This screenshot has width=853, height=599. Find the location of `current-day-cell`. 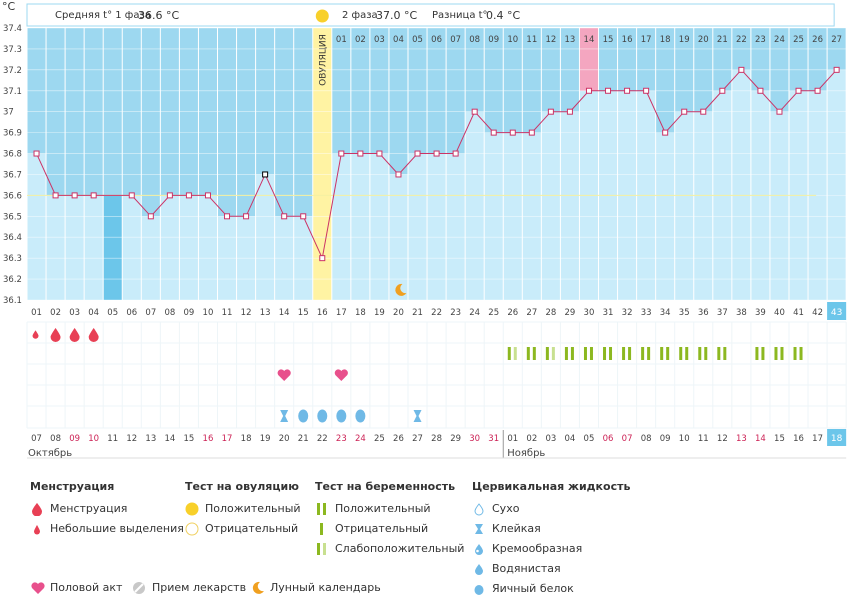

current-day-cell is located at coordinates (837, 311).